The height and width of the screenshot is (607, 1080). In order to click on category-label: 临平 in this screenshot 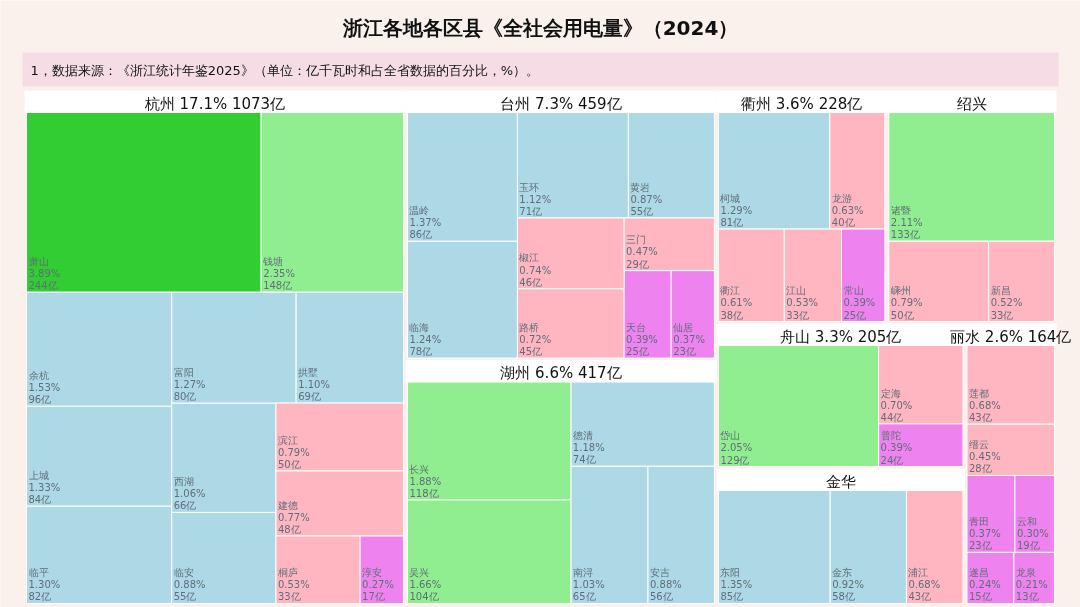, I will do `click(38, 573)`.